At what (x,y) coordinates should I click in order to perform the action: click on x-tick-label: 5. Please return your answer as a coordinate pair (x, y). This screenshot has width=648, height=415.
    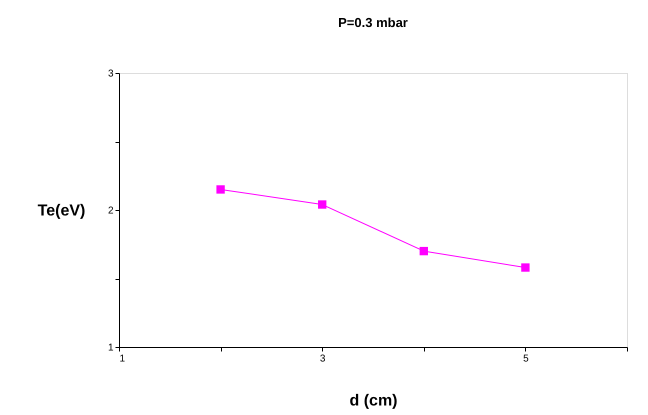
    Looking at the image, I should click on (526, 359).